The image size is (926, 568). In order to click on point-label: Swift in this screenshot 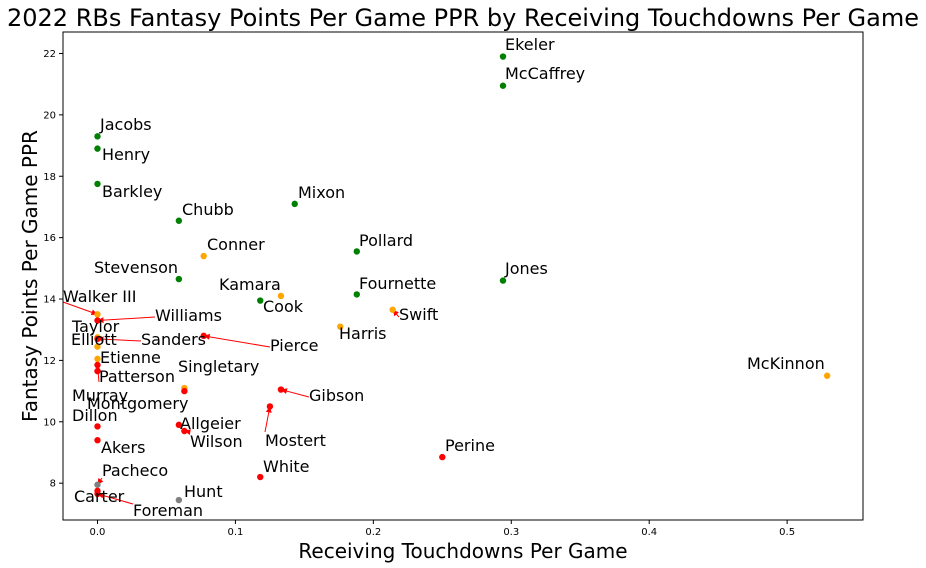, I will do `click(418, 314)`.